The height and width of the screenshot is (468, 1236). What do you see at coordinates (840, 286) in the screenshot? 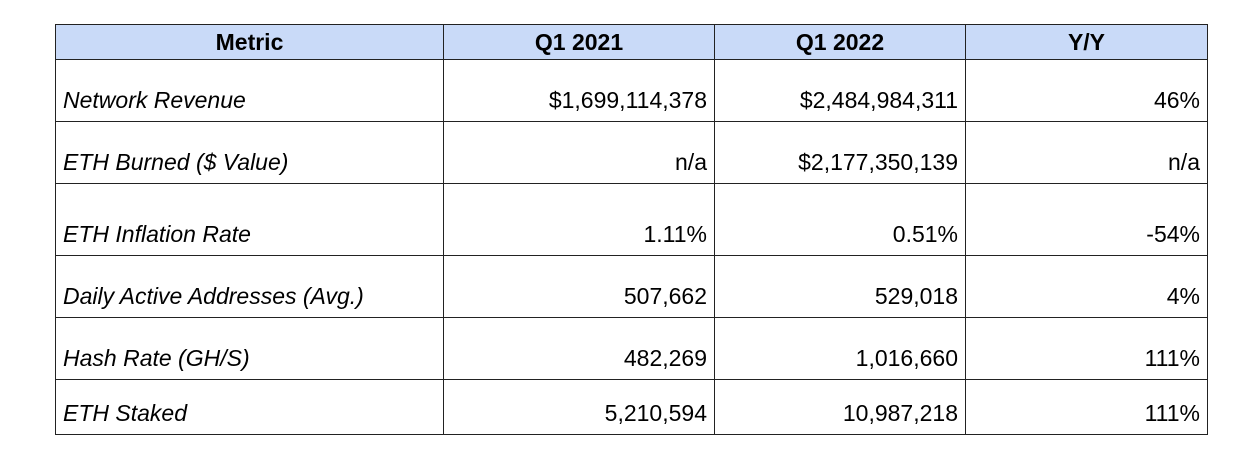
I see `value-cell: 529,018` at bounding box center [840, 286].